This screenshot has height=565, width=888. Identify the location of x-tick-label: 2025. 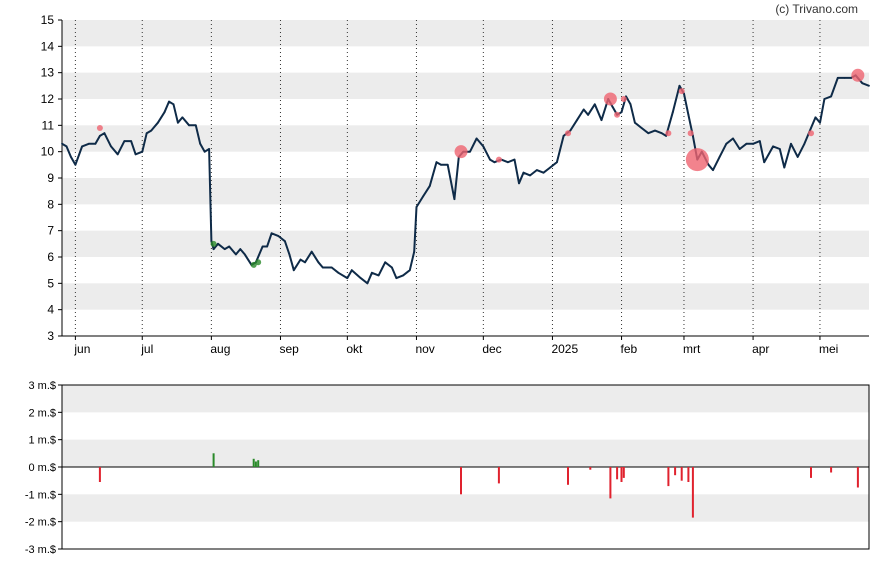
(564, 349).